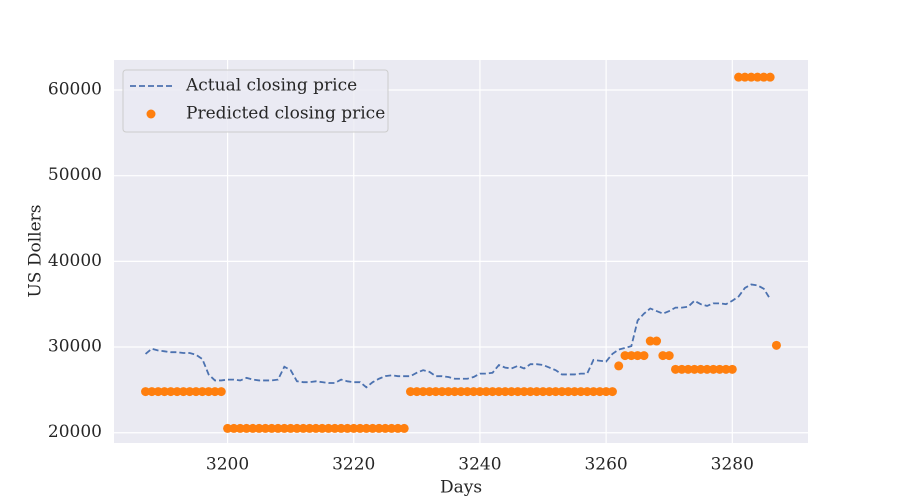 The height and width of the screenshot is (500, 900). Describe the element at coordinates (227, 465) in the screenshot. I see `x-tick-label: 3200` at that location.